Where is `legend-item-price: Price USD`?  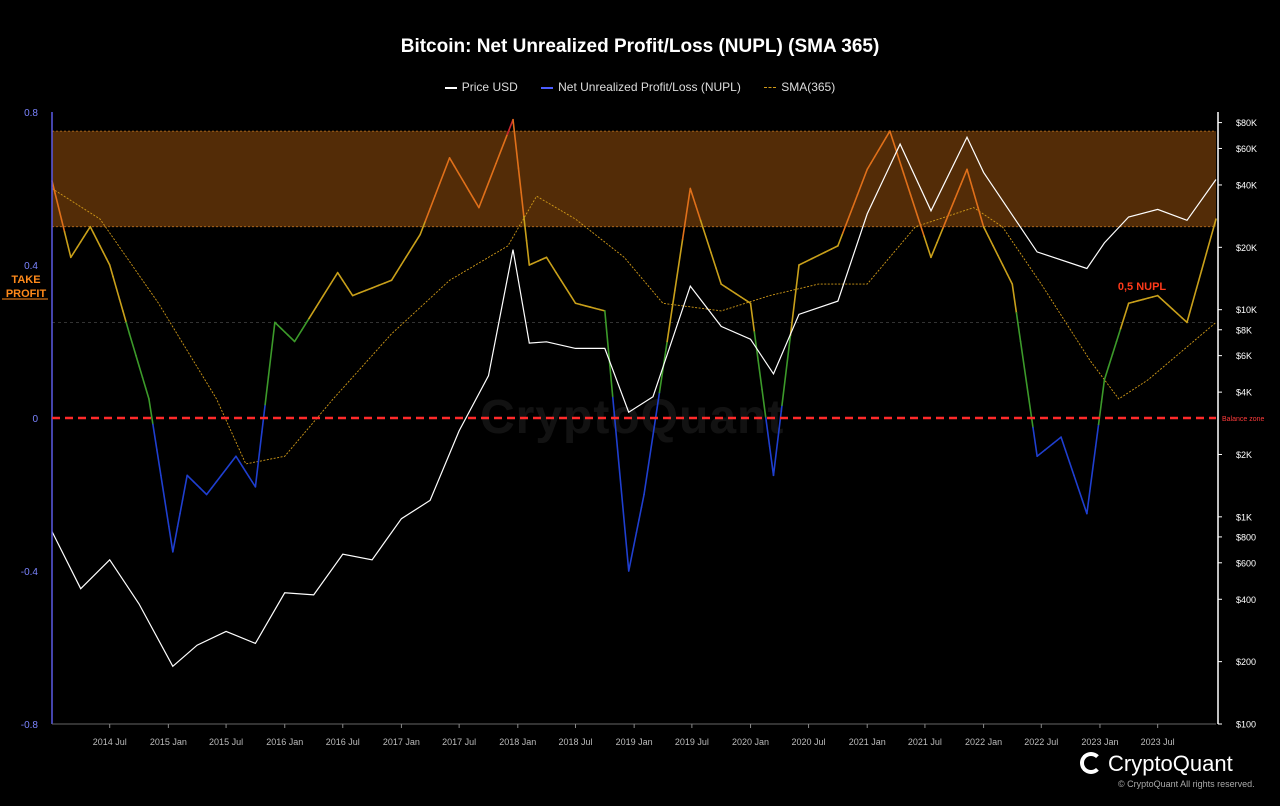 legend-item-price: Price USD is located at coordinates (481, 86).